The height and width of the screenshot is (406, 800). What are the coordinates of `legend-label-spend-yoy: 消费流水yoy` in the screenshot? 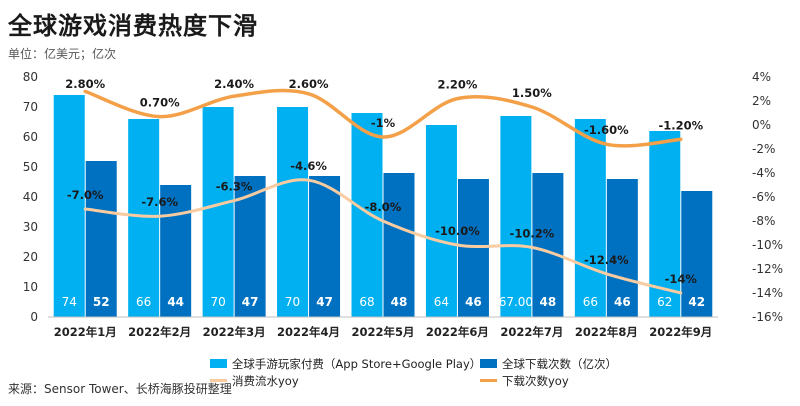 It's located at (265, 380).